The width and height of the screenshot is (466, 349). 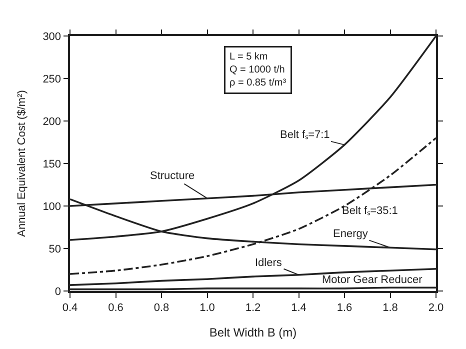 What do you see at coordinates (55, 249) in the screenshot?
I see `y-tick-label: 50` at bounding box center [55, 249].